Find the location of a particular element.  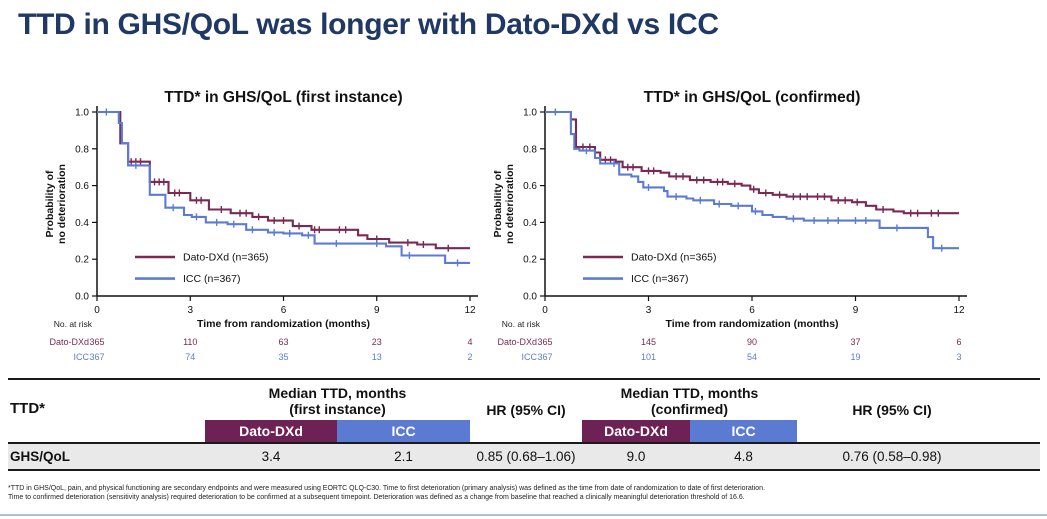

cell-median-icc-first: 2.1 is located at coordinates (403, 456).